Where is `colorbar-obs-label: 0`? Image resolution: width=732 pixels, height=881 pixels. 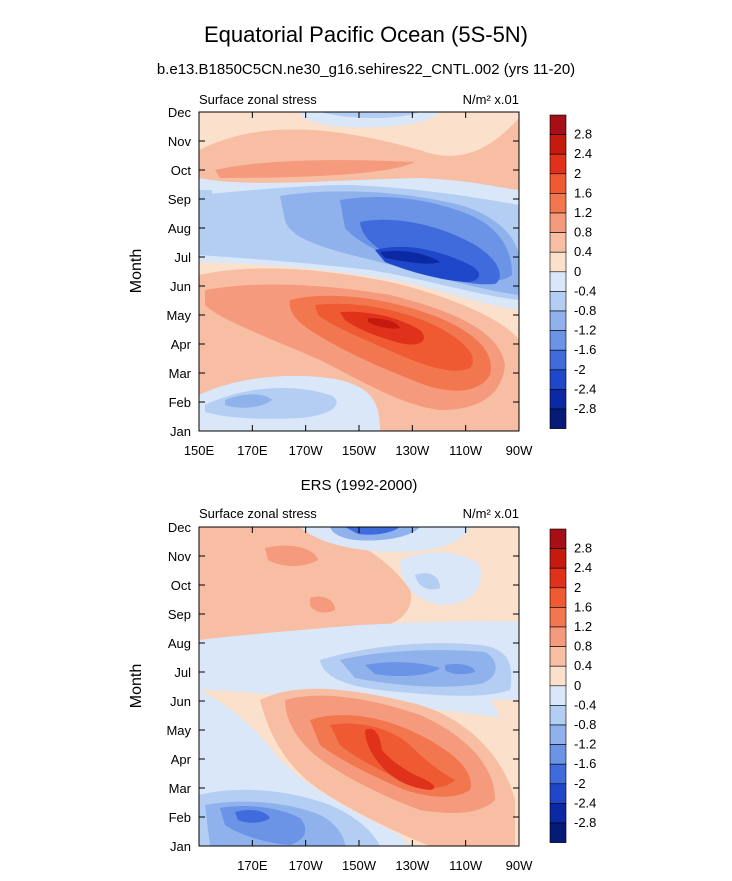
colorbar-obs-label: 0 is located at coordinates (577, 685).